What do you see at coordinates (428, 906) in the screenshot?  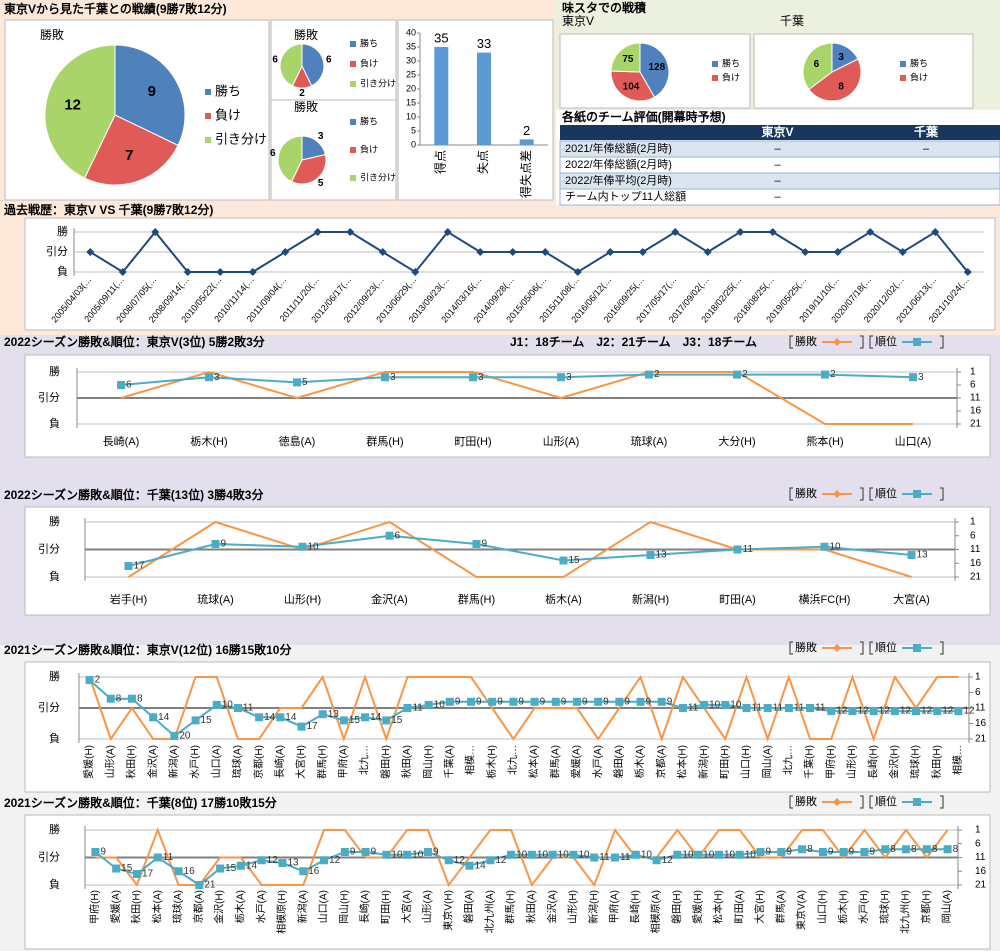 I see `x-tick-label: 山形(A)` at bounding box center [428, 906].